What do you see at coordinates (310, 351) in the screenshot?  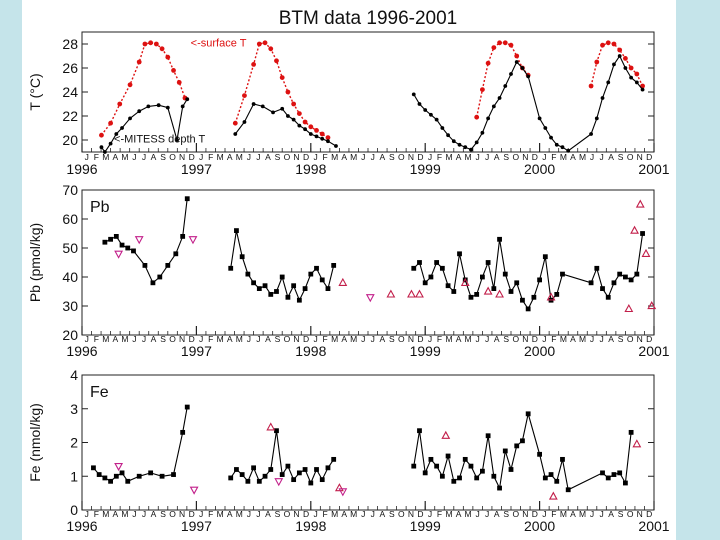 I see `year-label: 1998` at bounding box center [310, 351].